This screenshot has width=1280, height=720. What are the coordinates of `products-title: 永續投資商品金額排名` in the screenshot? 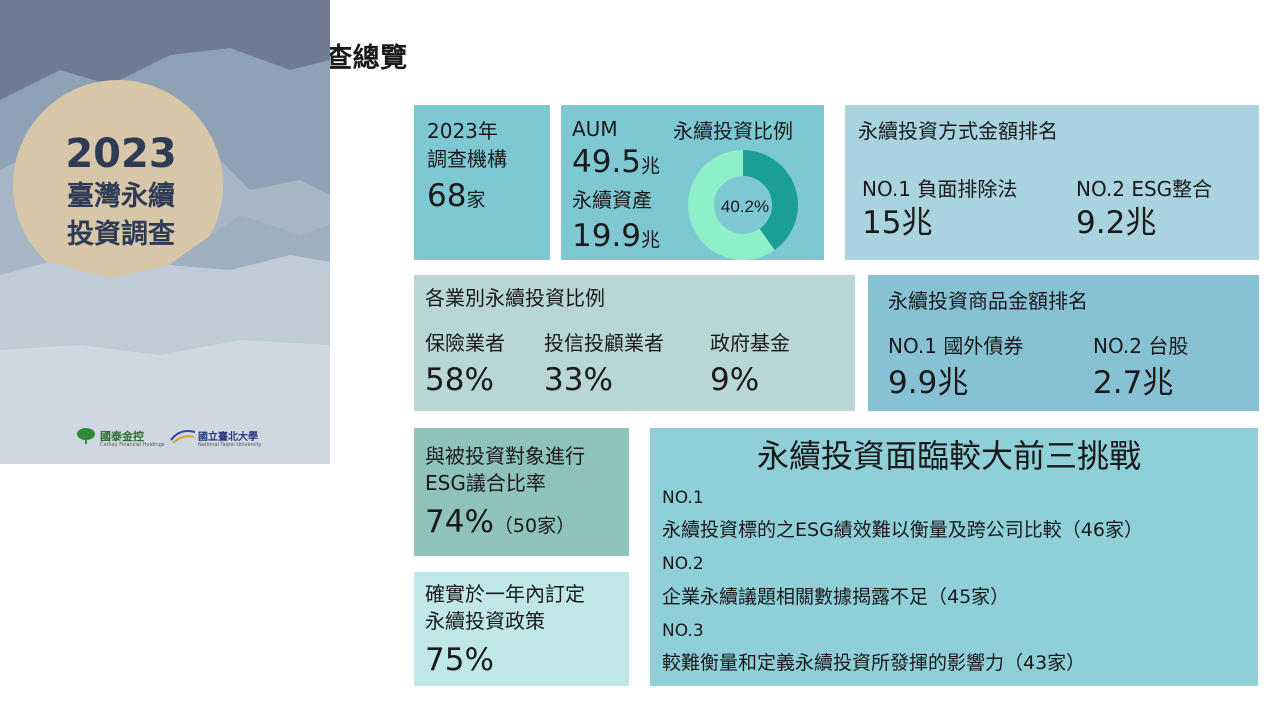 It's located at (988, 301).